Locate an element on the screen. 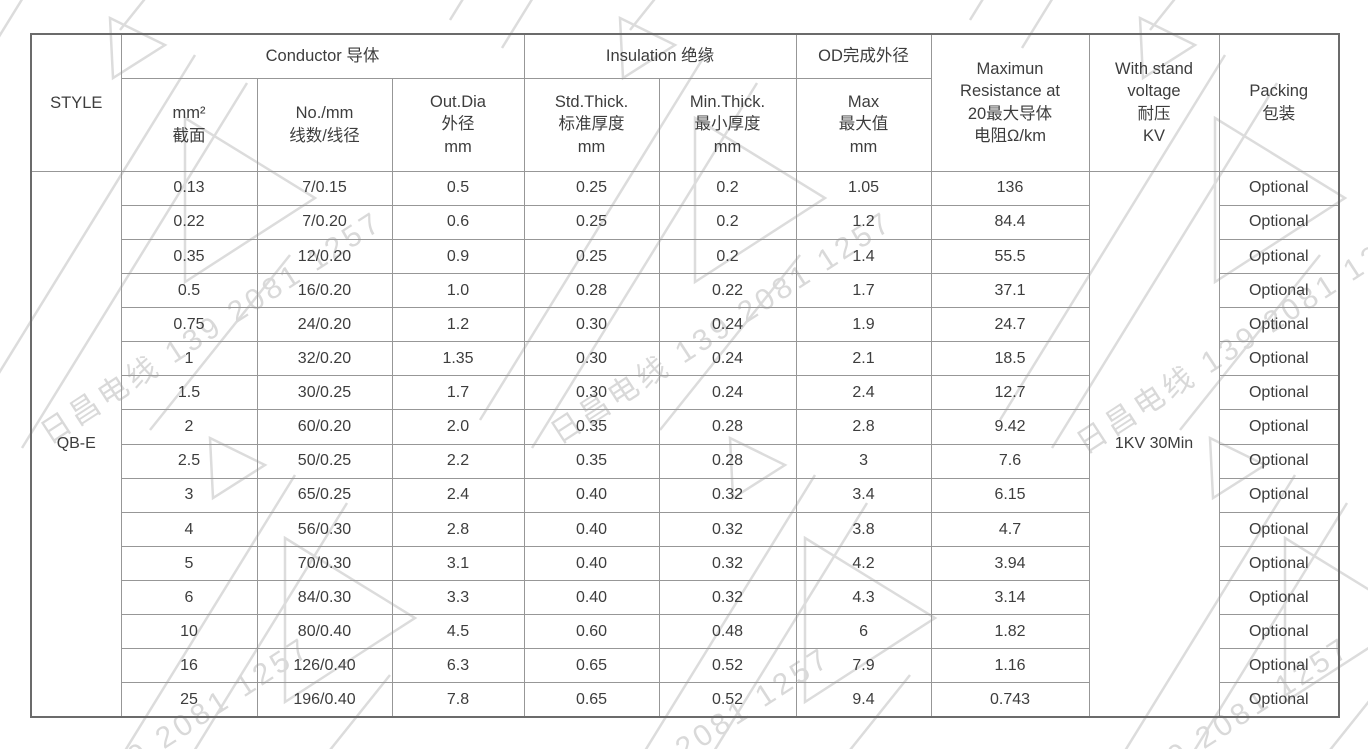 The height and width of the screenshot is (749, 1368). cell-resistance: 37.1 is located at coordinates (1010, 290).